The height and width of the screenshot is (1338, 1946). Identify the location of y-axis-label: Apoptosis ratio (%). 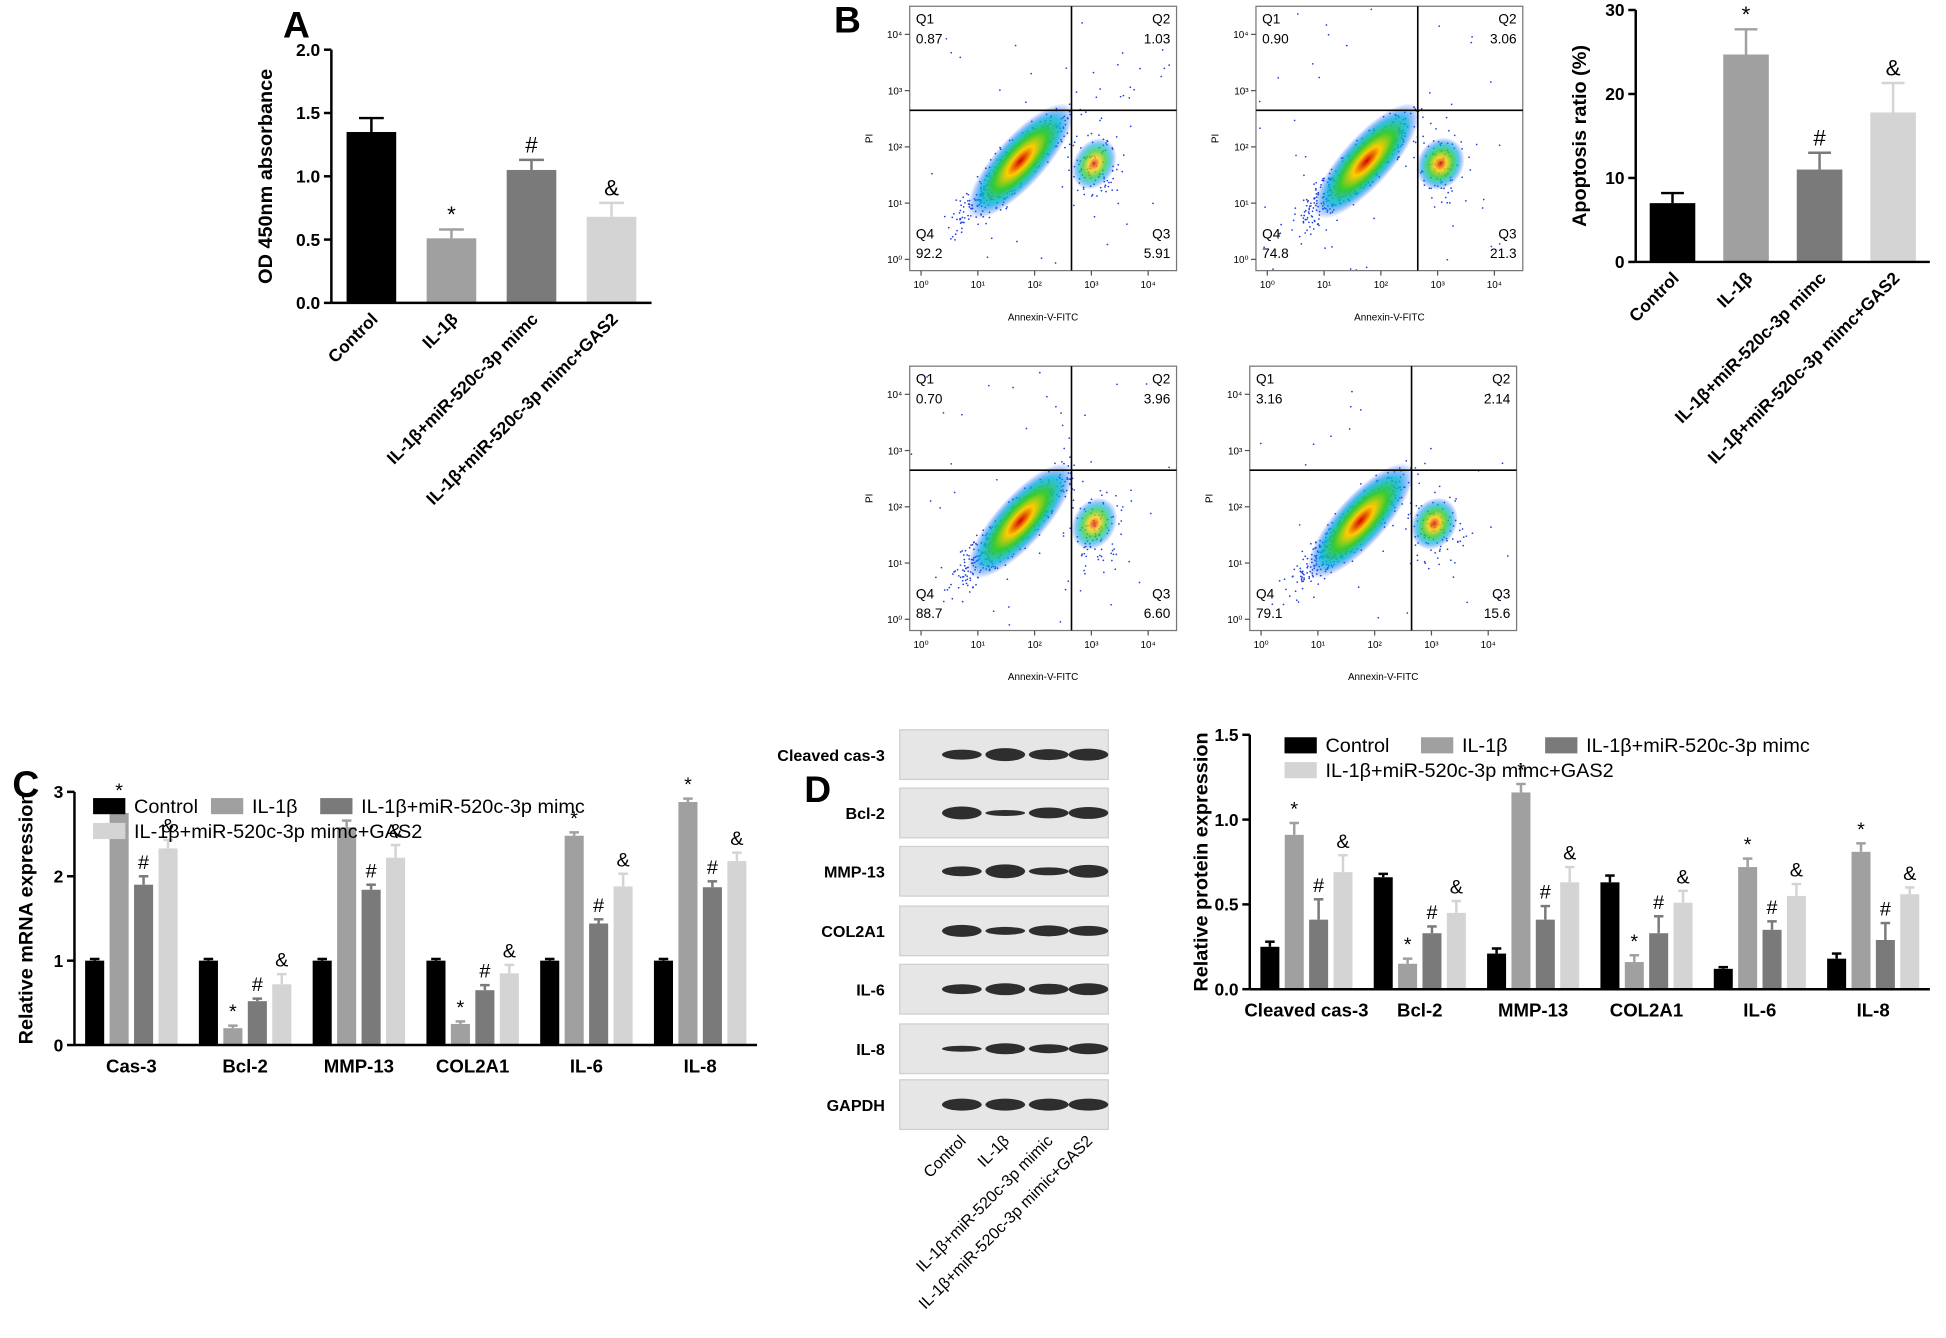
(1580, 136).